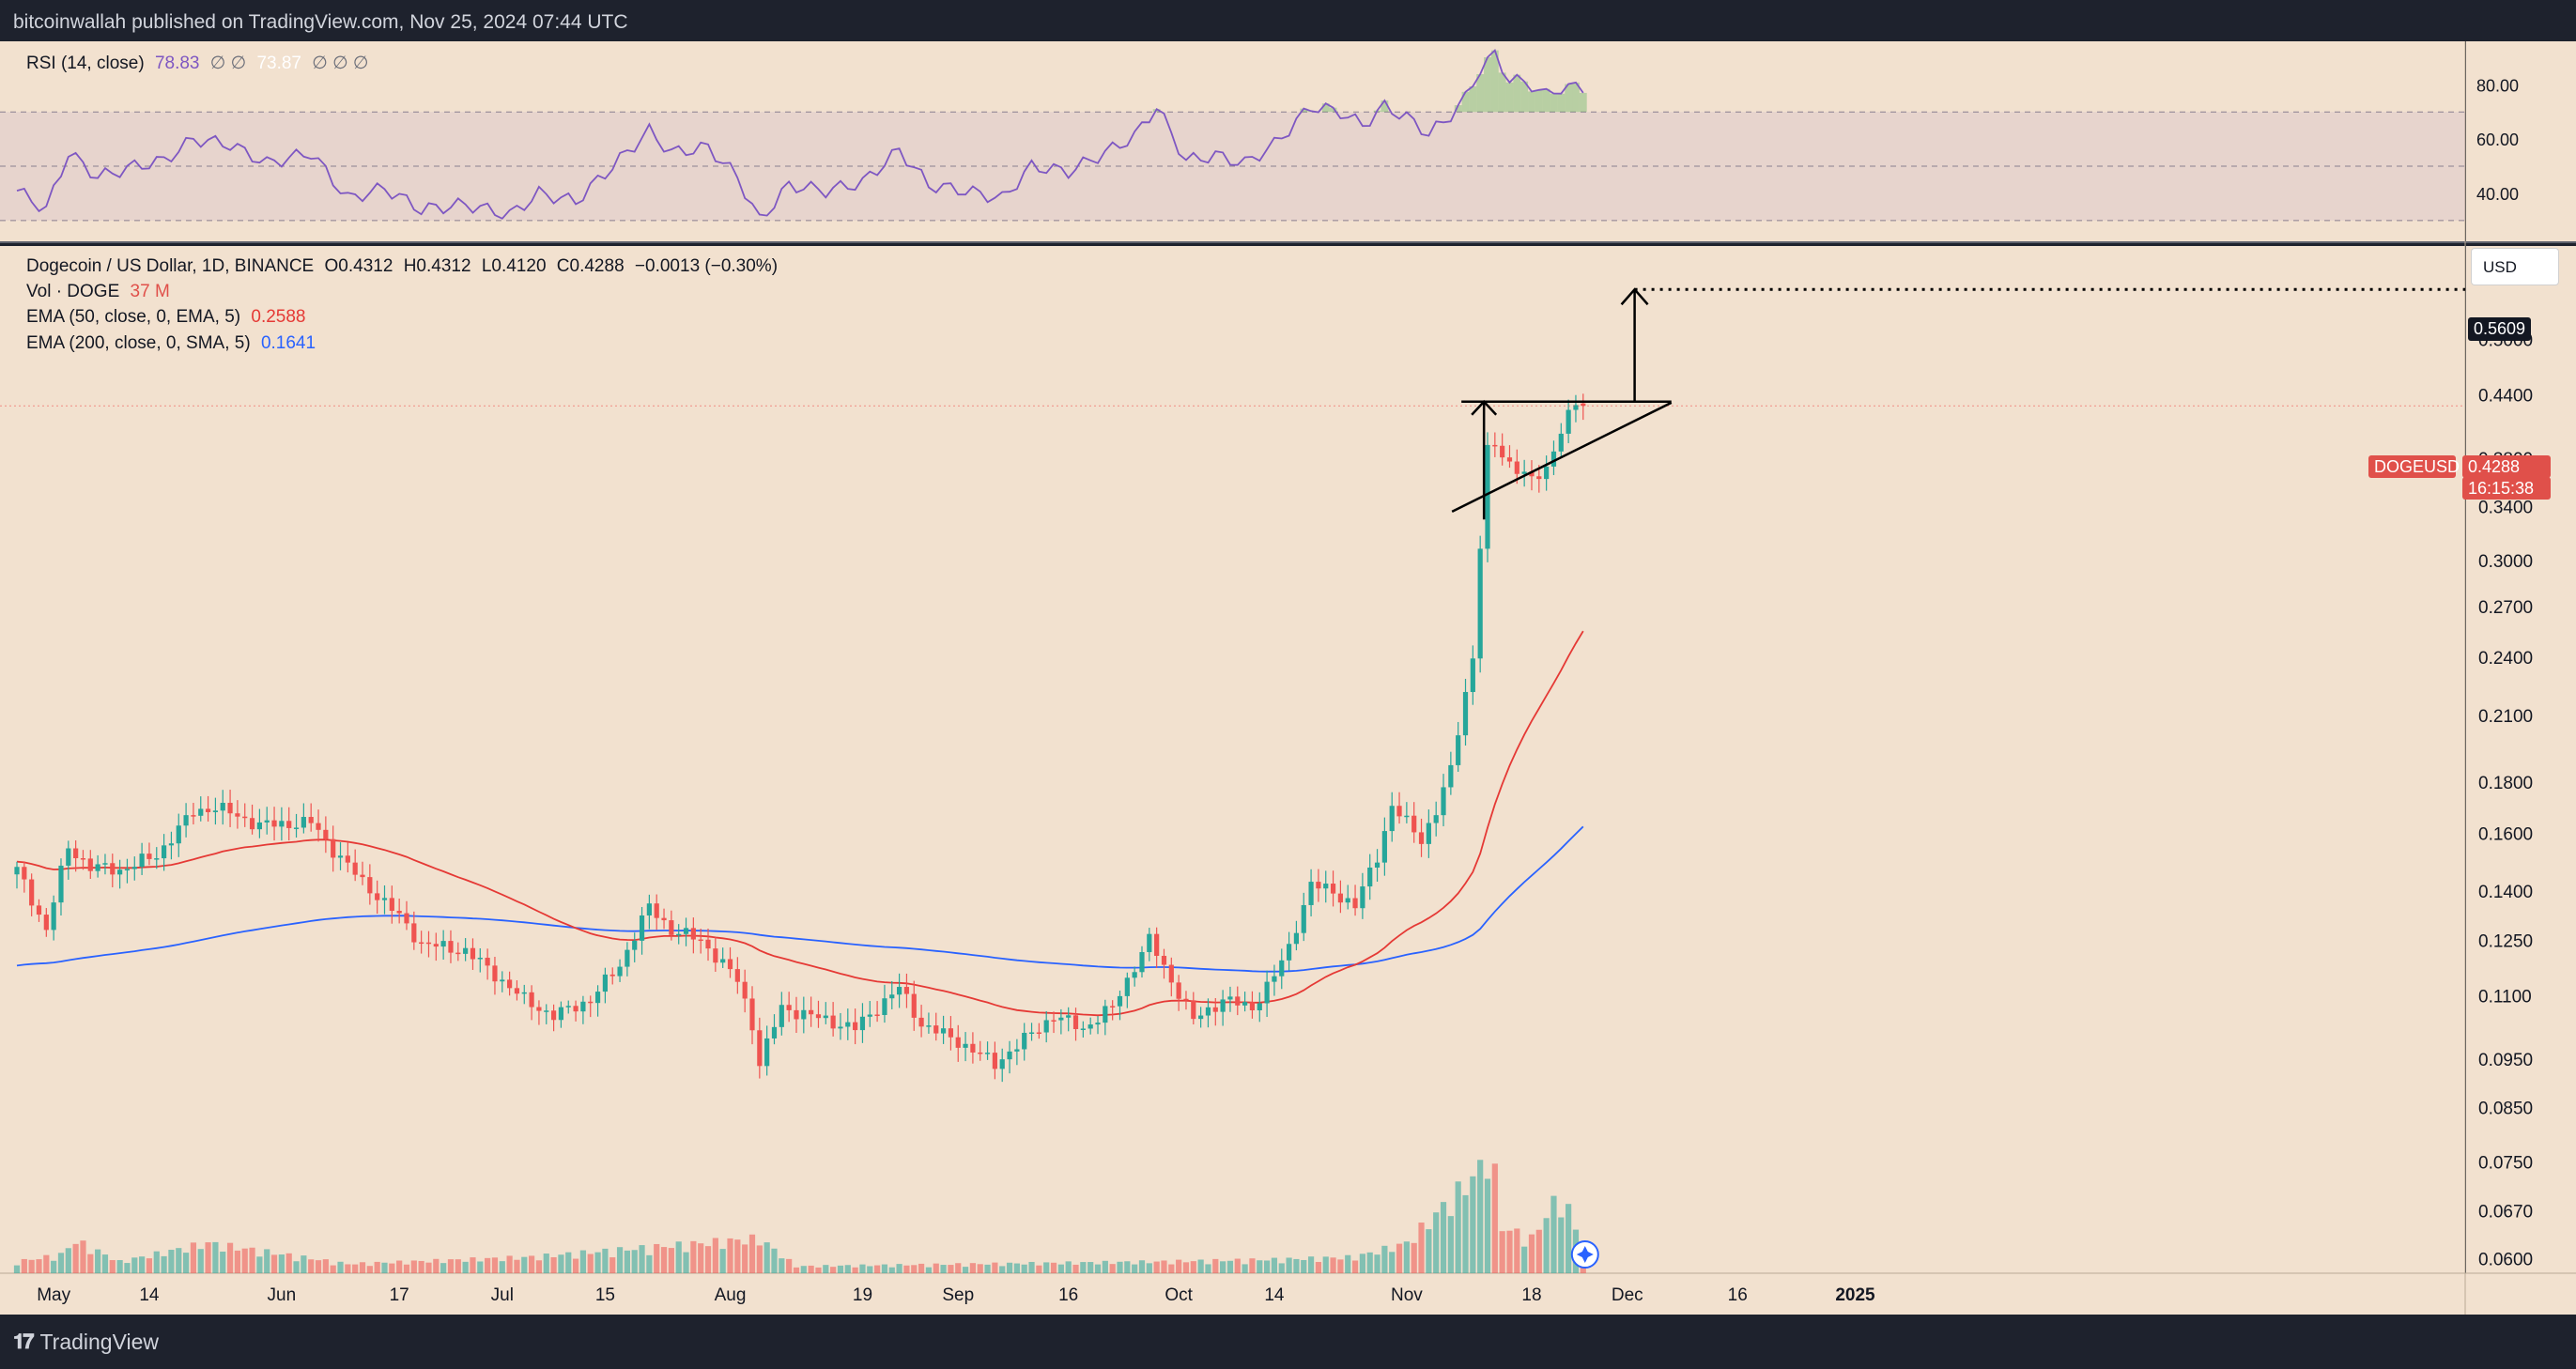  Describe the element at coordinates (358, 266) in the screenshot. I see `ohlc-open: O0.4312` at that location.